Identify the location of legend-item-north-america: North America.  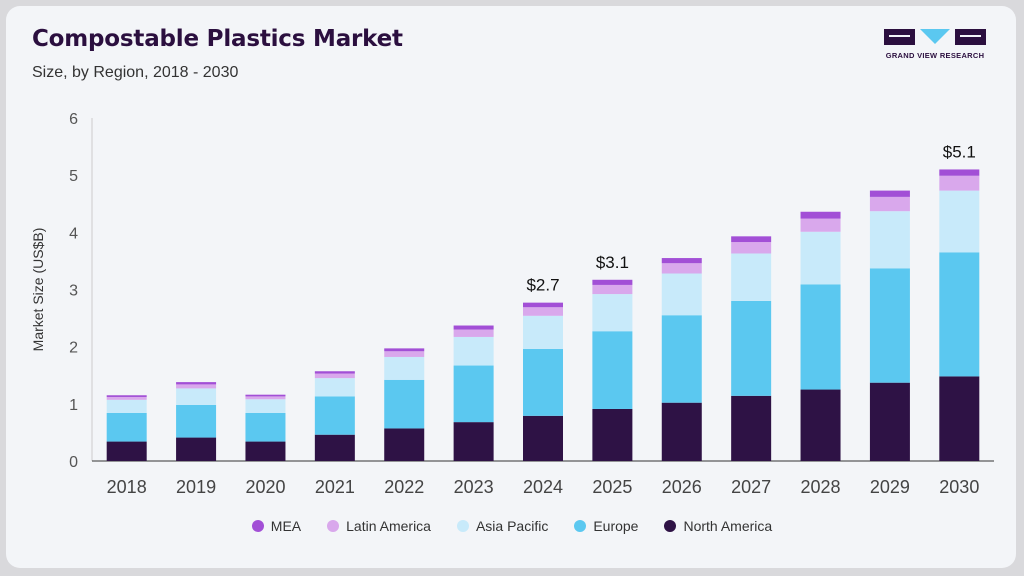
(718, 526).